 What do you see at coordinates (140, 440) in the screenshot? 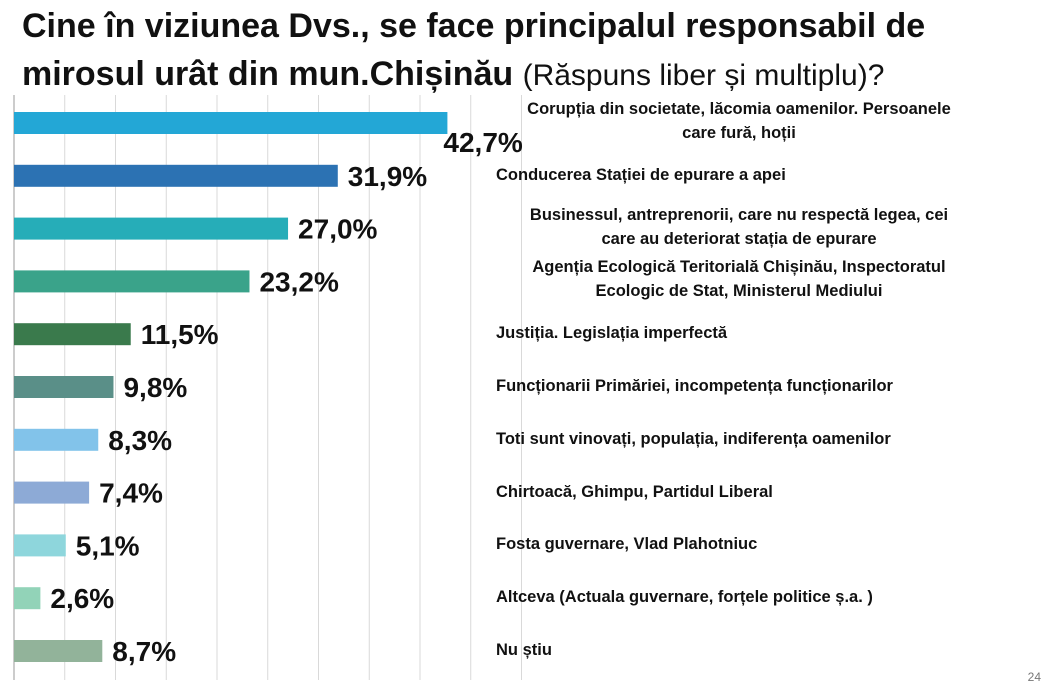
I see `data-label: 8,3%` at bounding box center [140, 440].